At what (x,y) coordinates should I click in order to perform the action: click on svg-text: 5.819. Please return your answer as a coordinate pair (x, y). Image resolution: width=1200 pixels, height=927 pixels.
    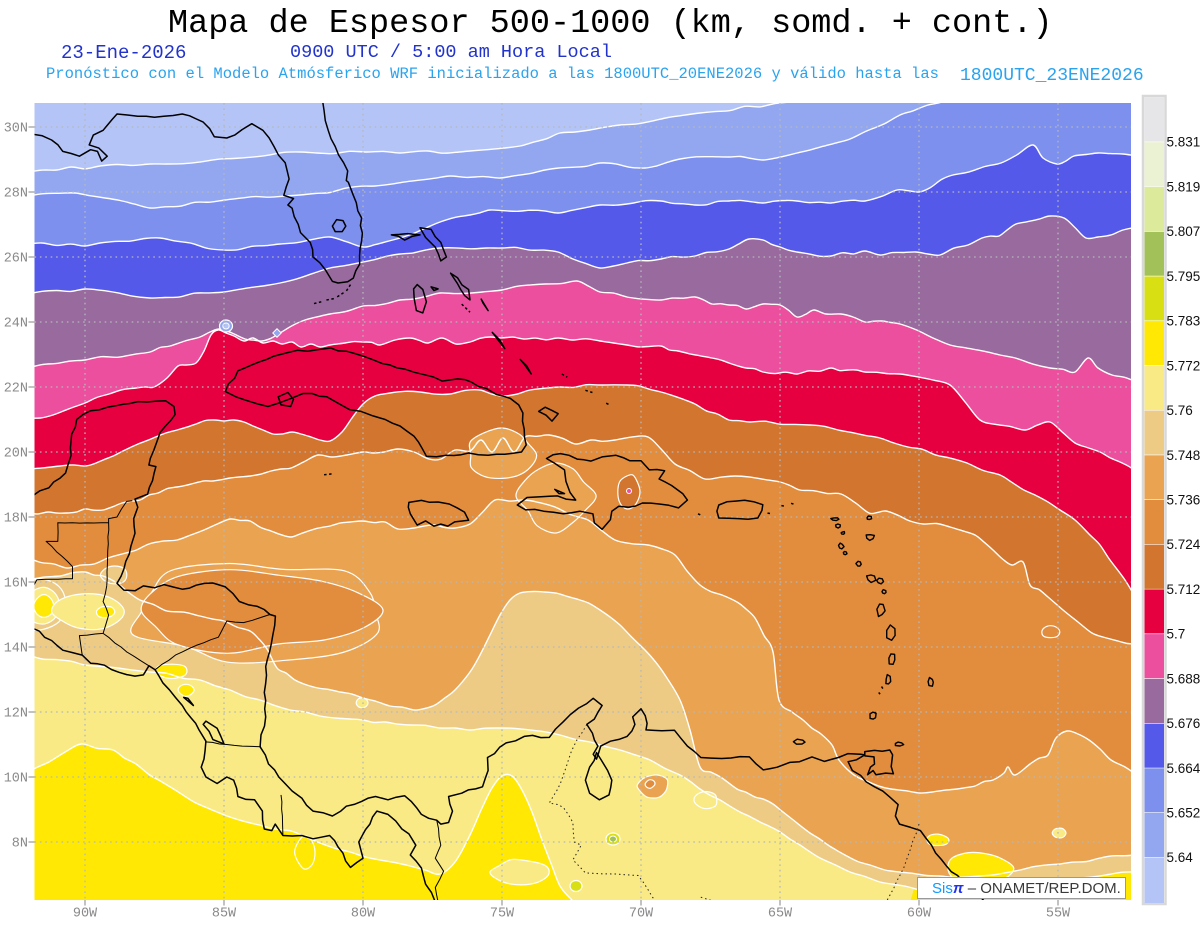
    Looking at the image, I should click on (1183, 186).